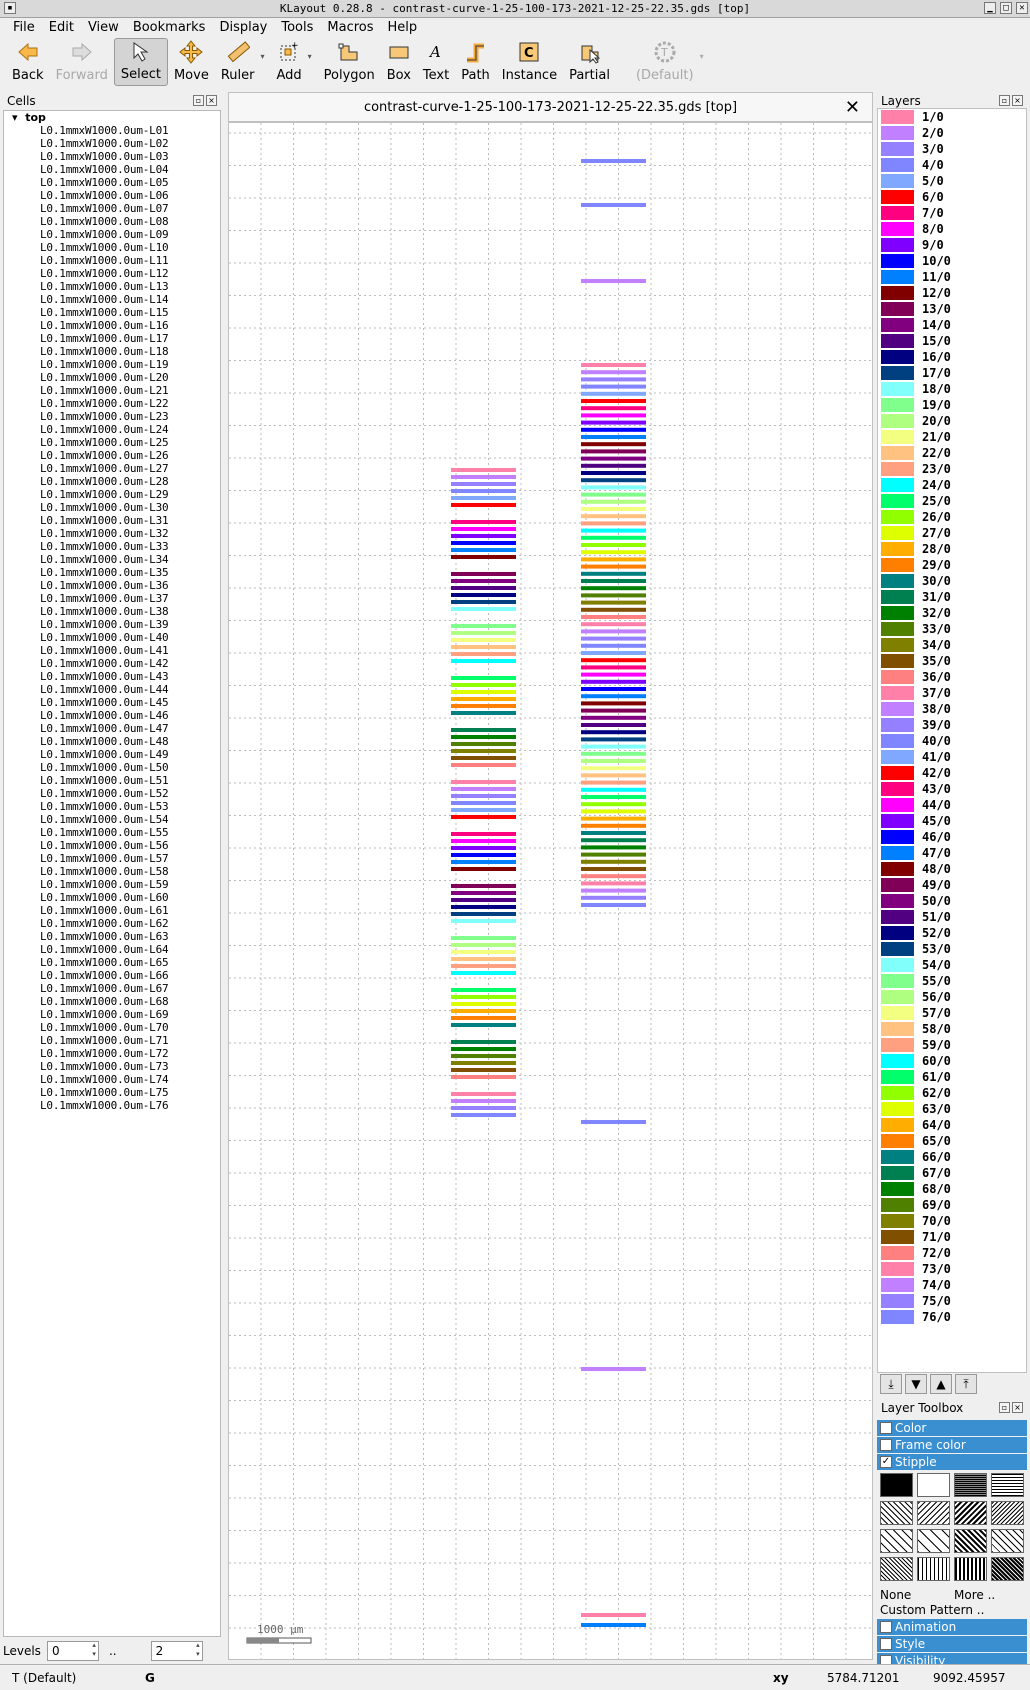  I want to click on layer-item: 61/0, so click(952, 1077).